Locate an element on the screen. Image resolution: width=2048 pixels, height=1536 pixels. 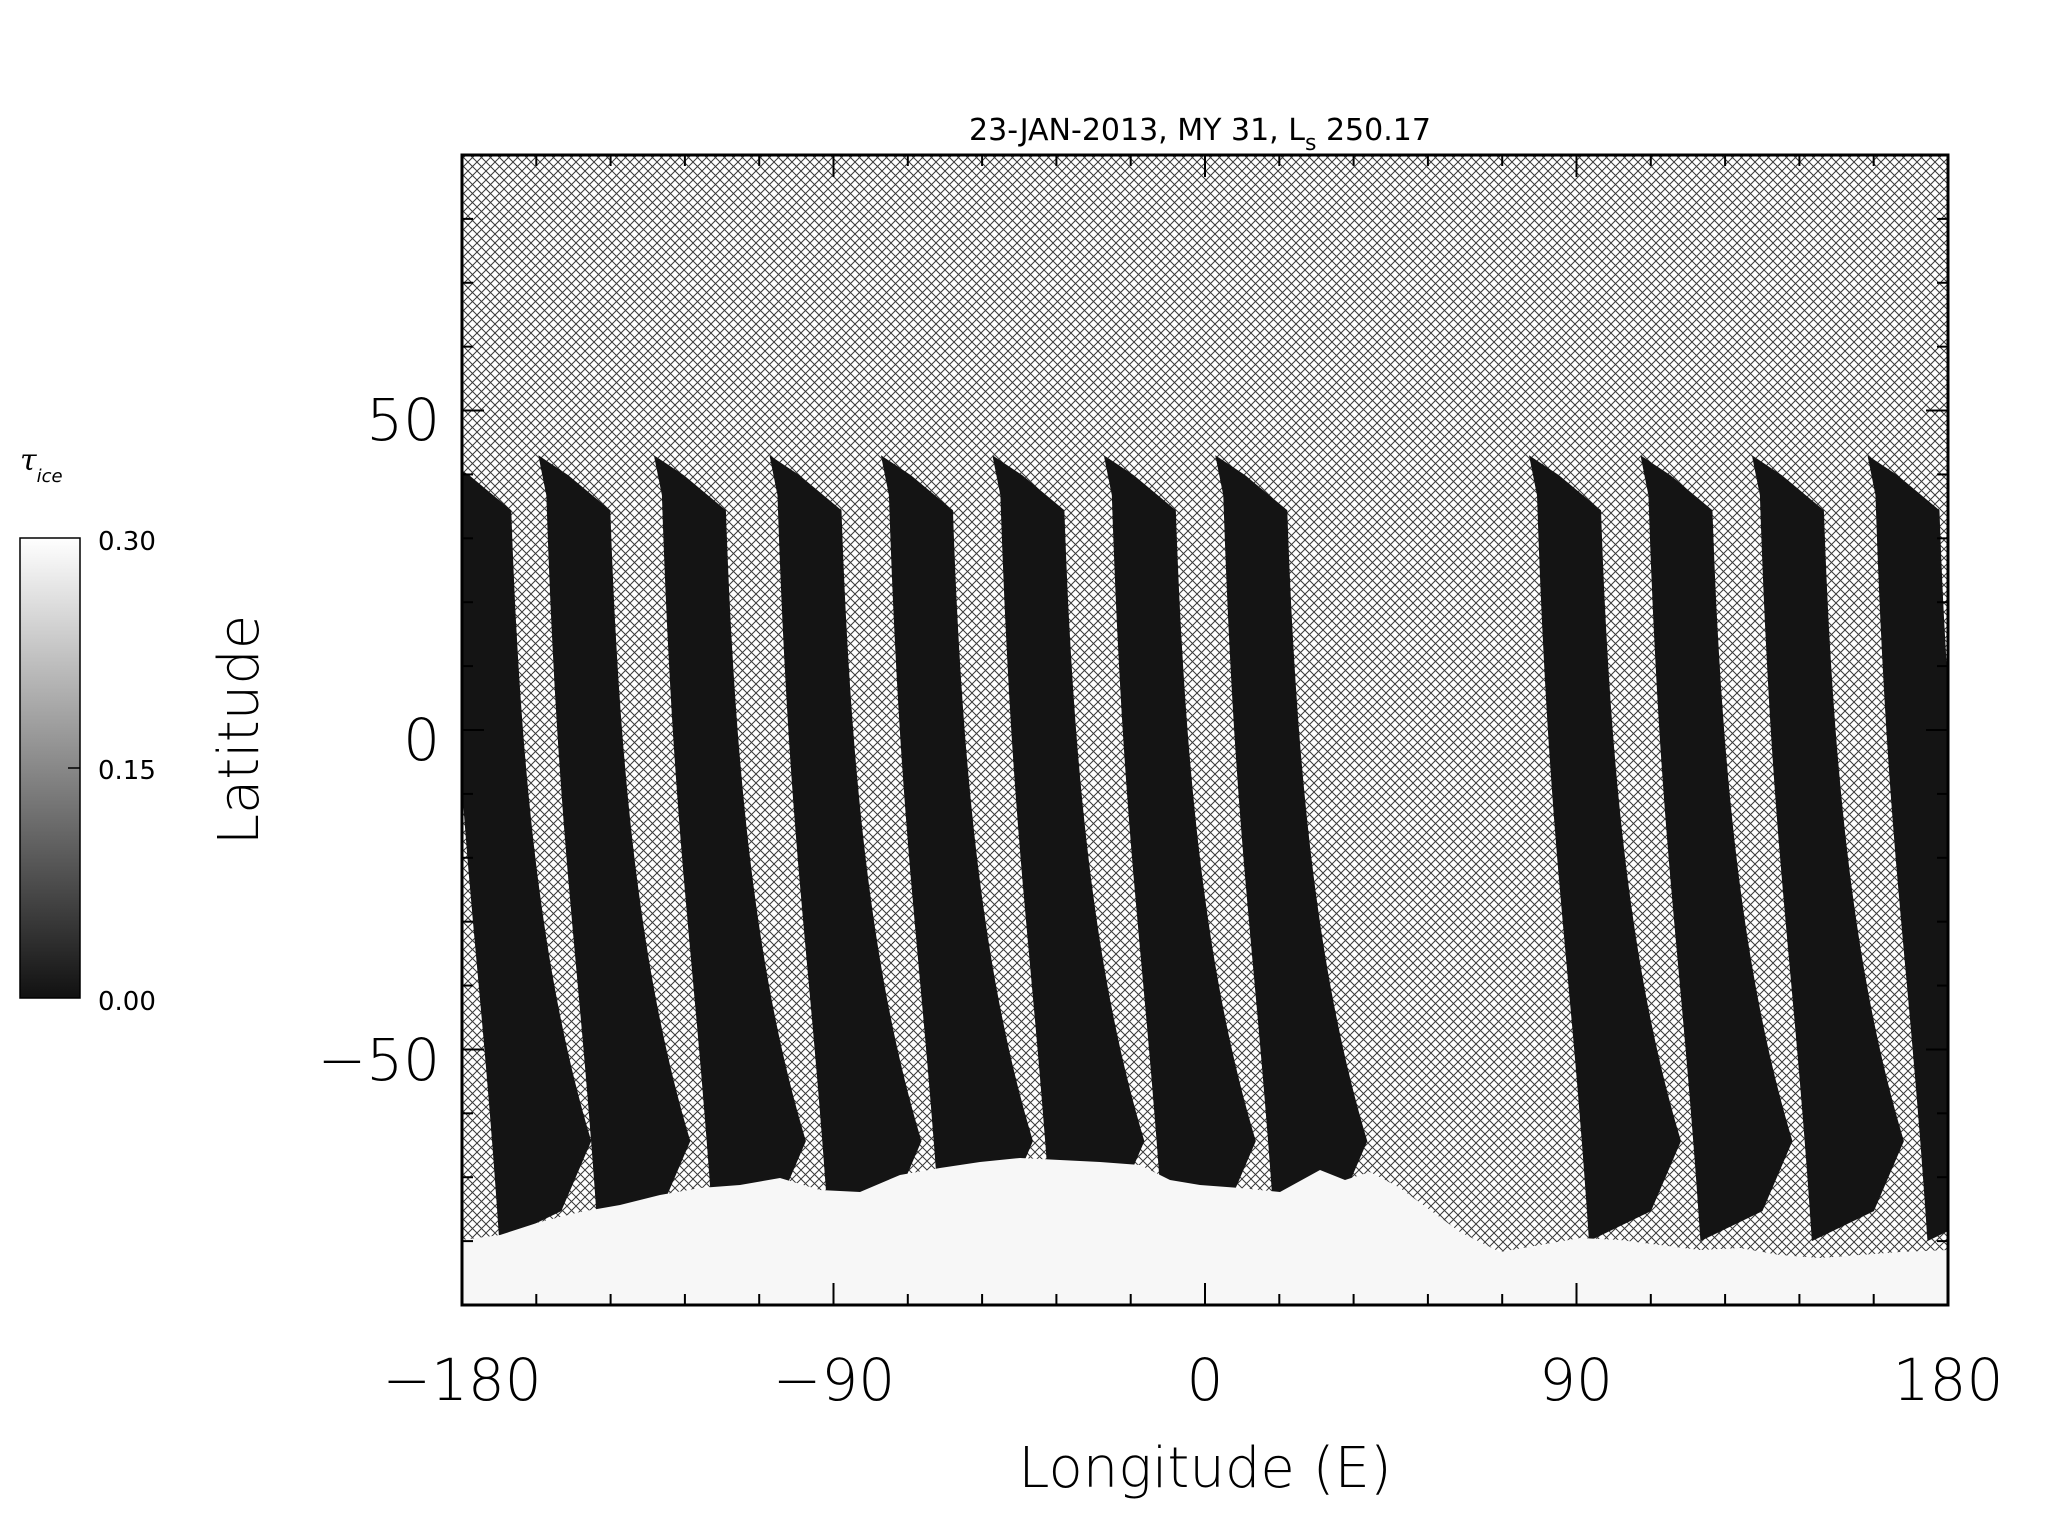
y-axis-title: Latitude is located at coordinates (239, 730).